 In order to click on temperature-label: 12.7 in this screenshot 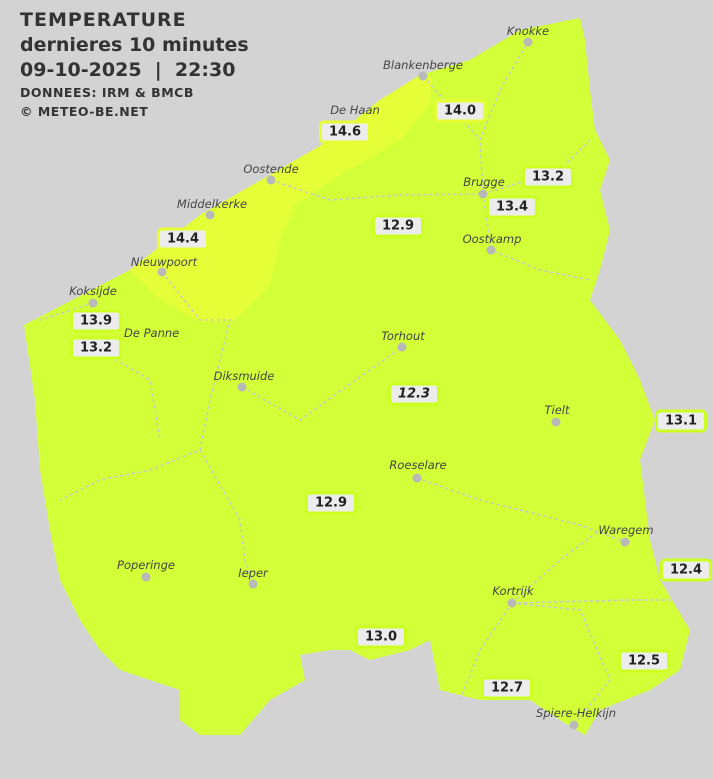, I will do `click(507, 688)`.